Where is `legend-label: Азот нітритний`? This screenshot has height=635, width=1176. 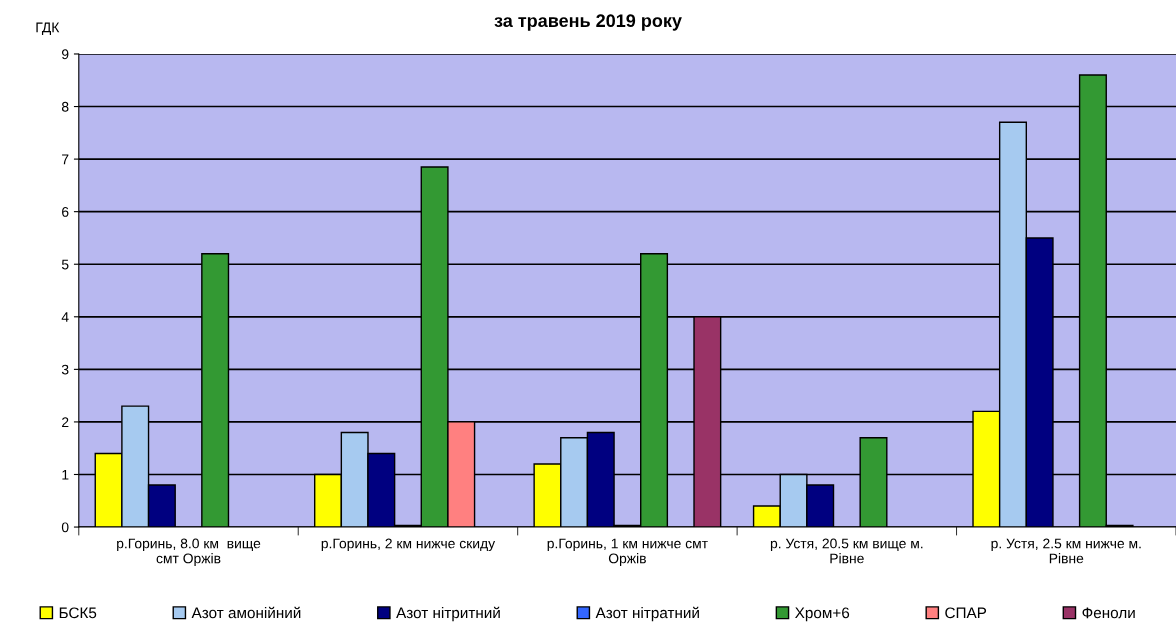
legend-label: Азот нітритний is located at coordinates (448, 614).